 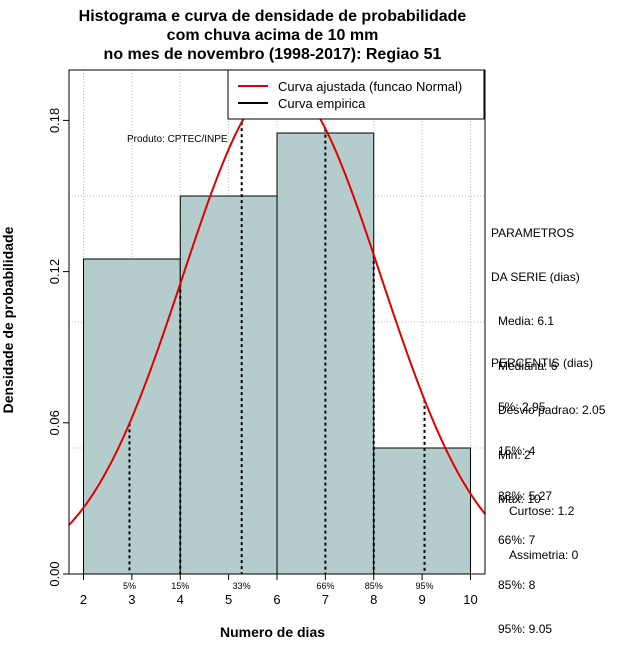 I want to click on legend-label-empirical: Curva empirica, so click(x=322, y=103).